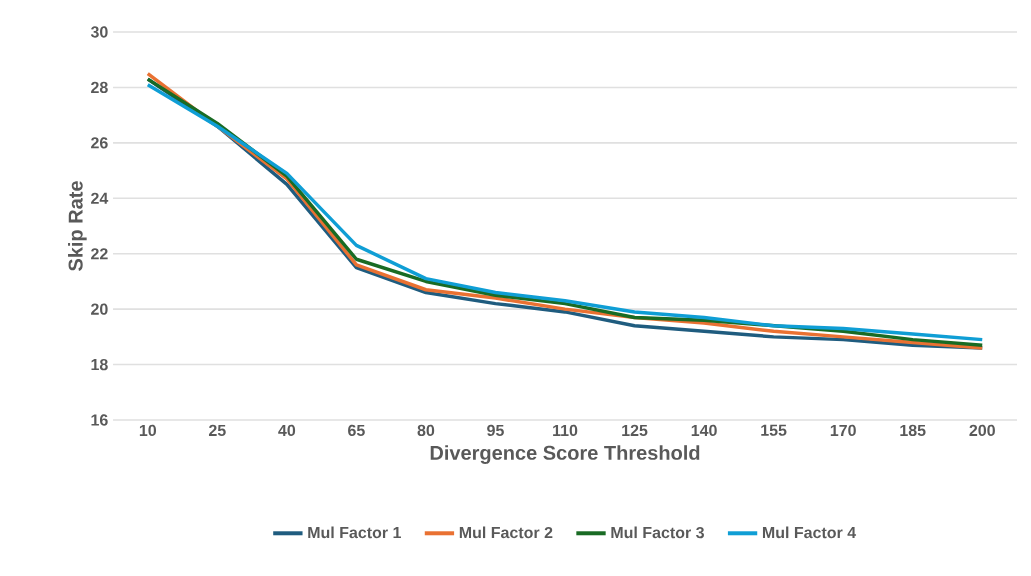  I want to click on legend-label: Mul Factor 3, so click(657, 532).